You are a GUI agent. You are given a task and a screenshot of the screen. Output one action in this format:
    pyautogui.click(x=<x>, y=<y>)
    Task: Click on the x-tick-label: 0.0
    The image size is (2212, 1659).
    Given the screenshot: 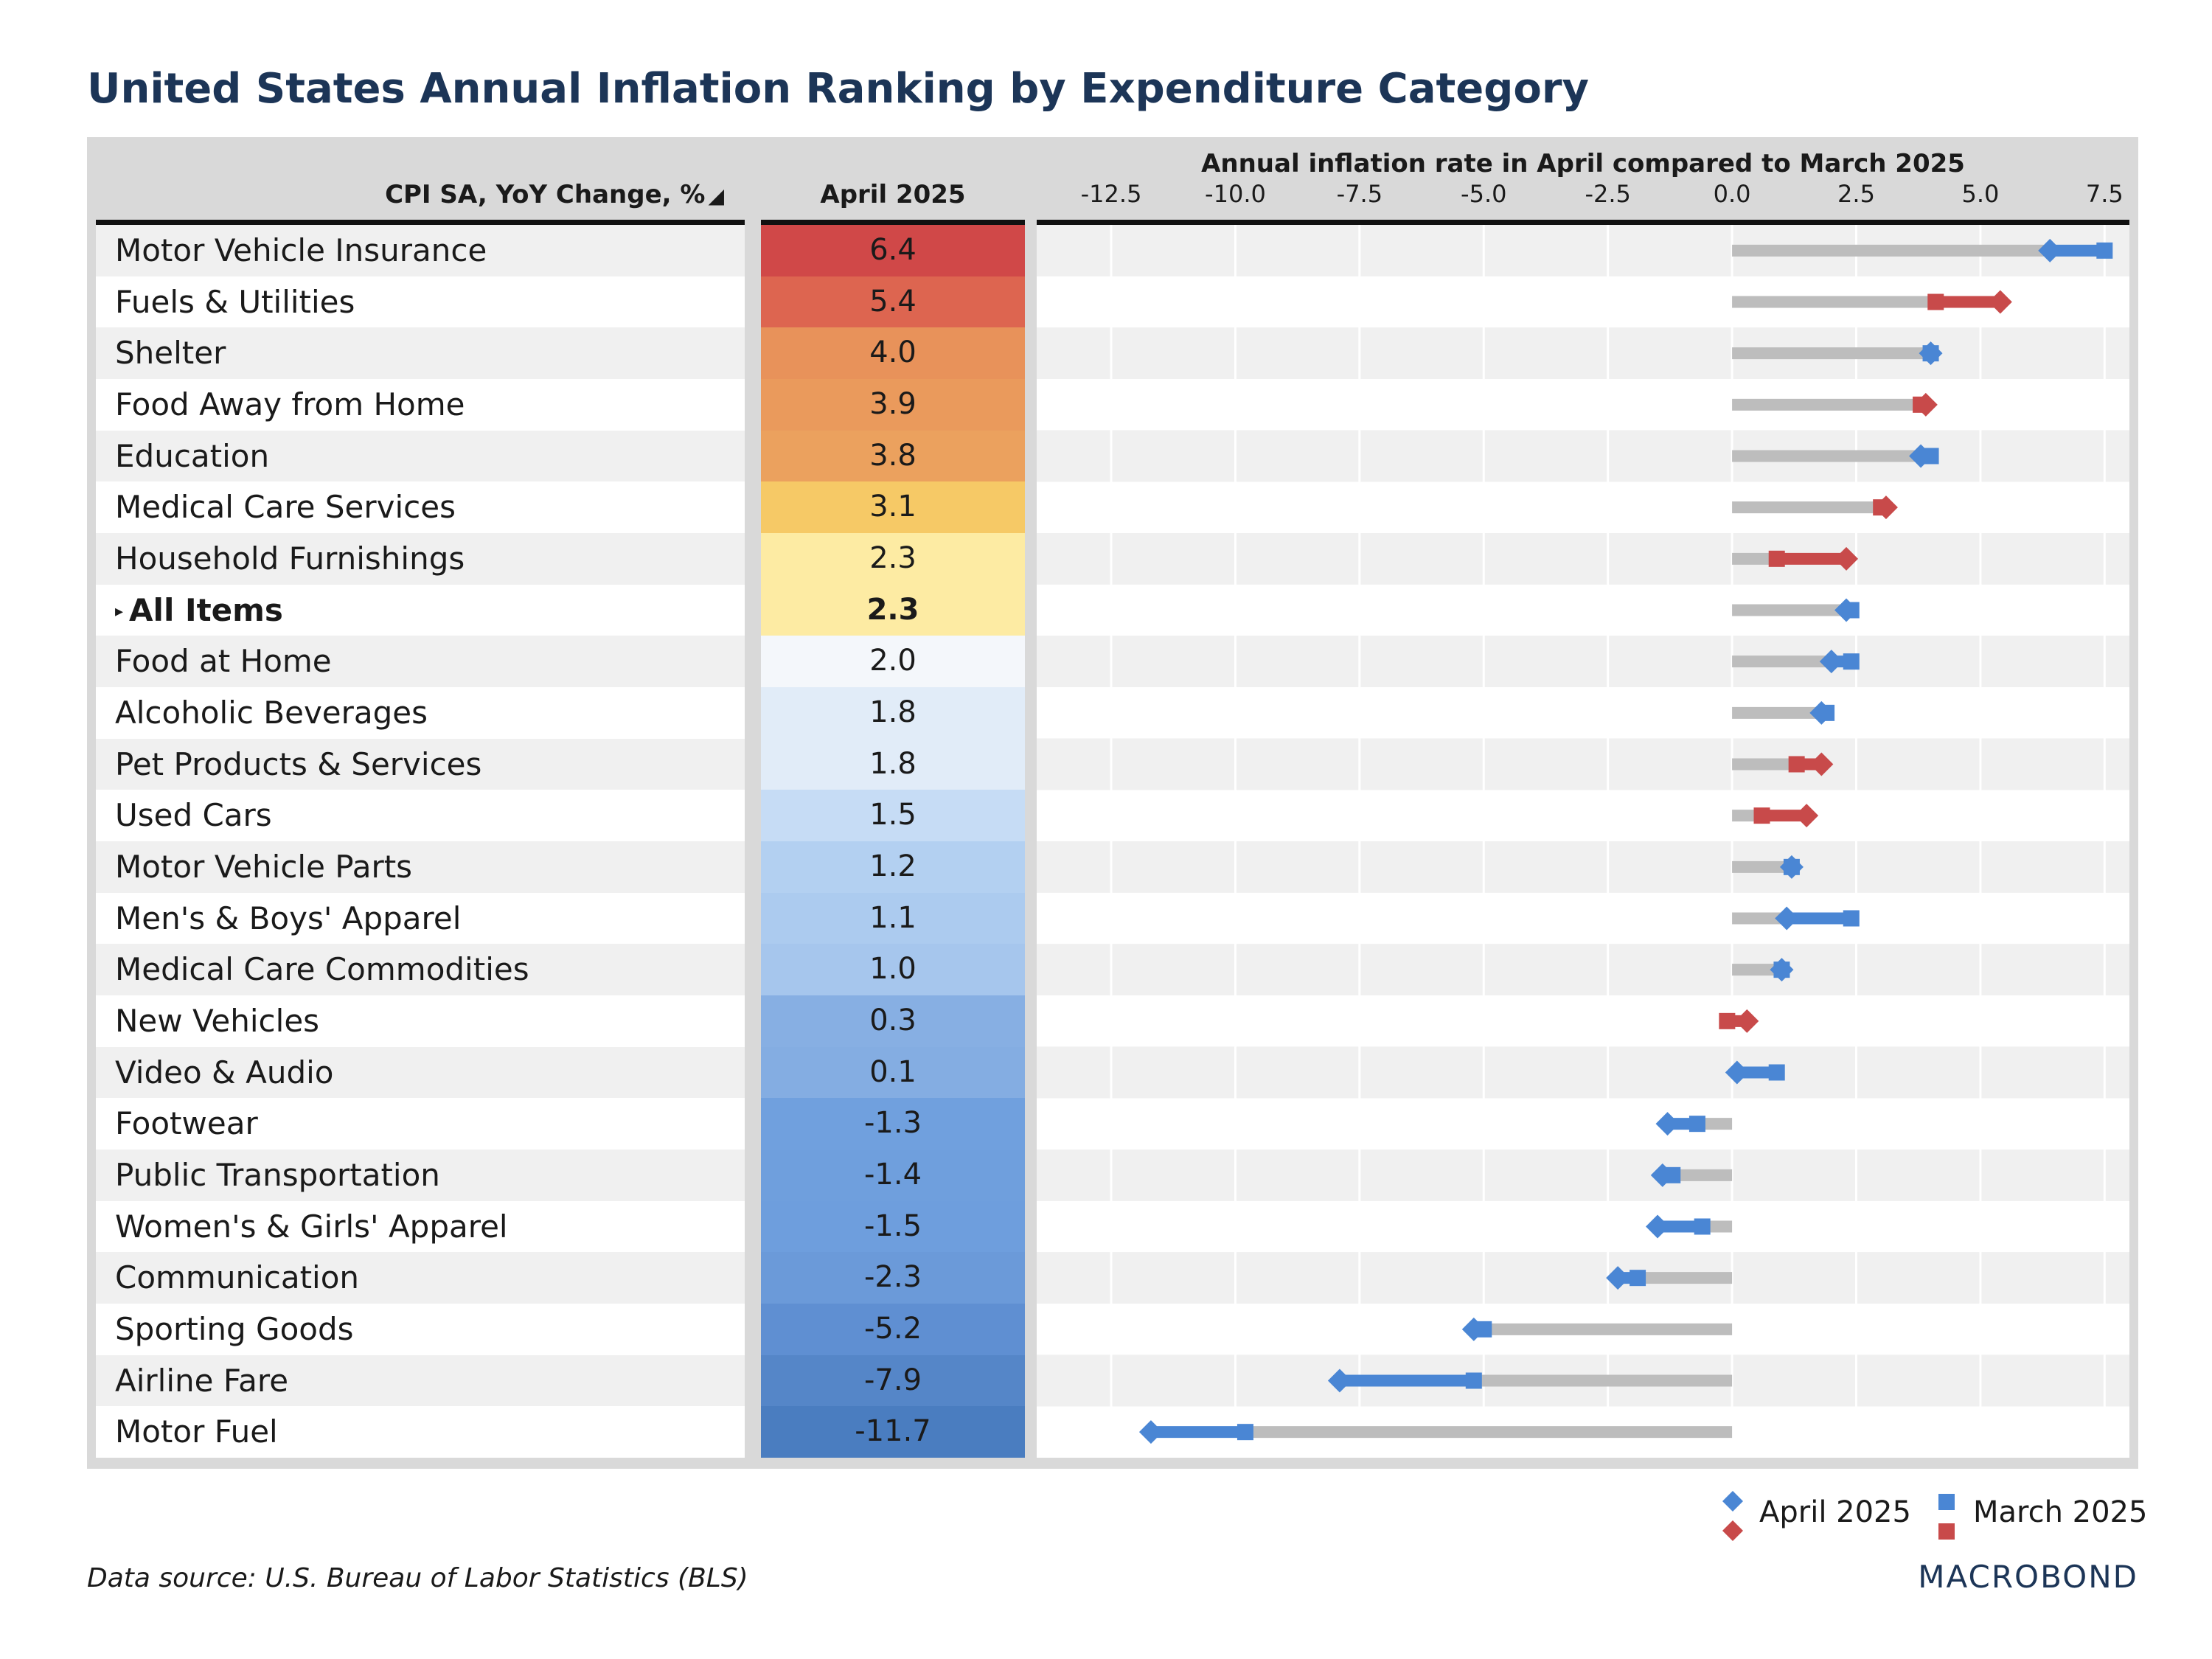 What is the action you would take?
    pyautogui.click(x=1732, y=194)
    